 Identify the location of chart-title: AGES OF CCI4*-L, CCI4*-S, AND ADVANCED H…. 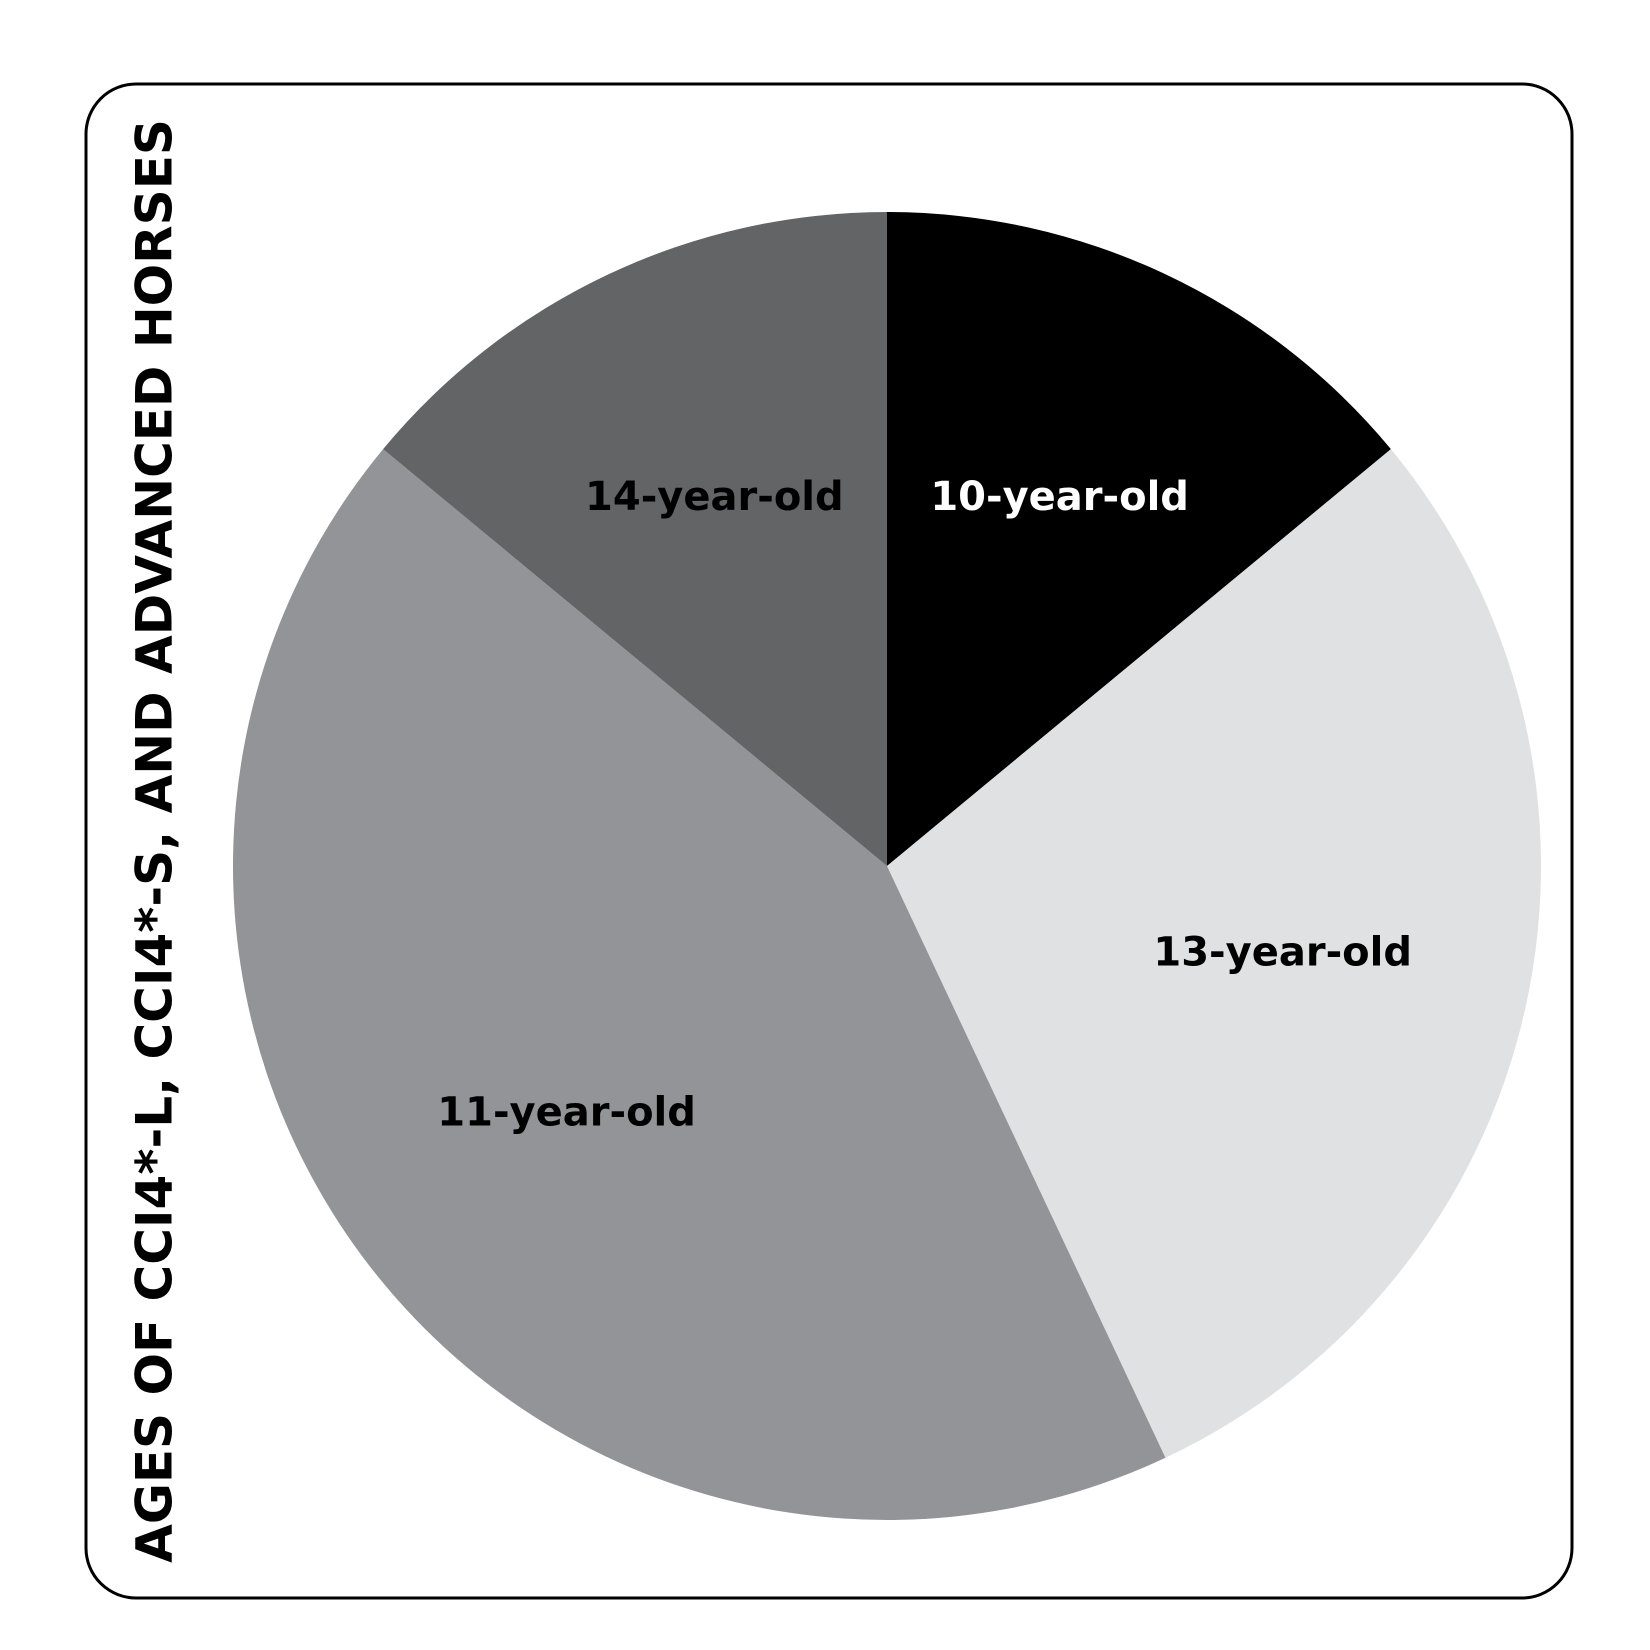
(155, 841).